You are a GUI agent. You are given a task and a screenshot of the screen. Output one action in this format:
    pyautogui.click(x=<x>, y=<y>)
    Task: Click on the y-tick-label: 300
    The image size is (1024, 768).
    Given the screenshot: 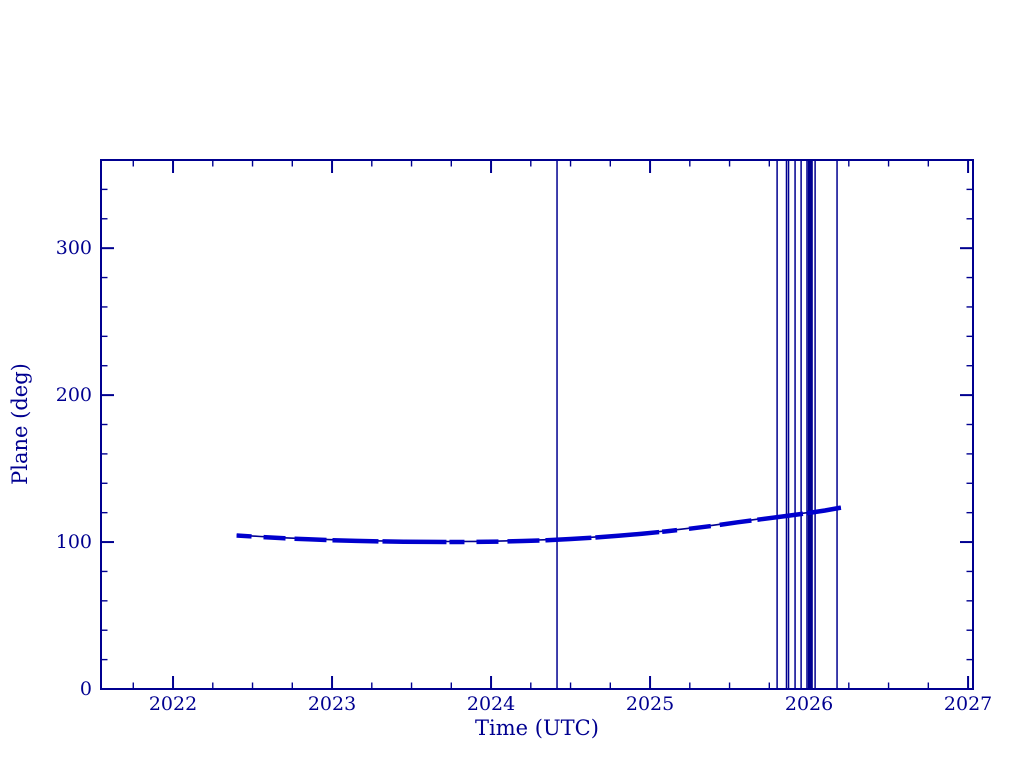 What is the action you would take?
    pyautogui.click(x=74, y=248)
    